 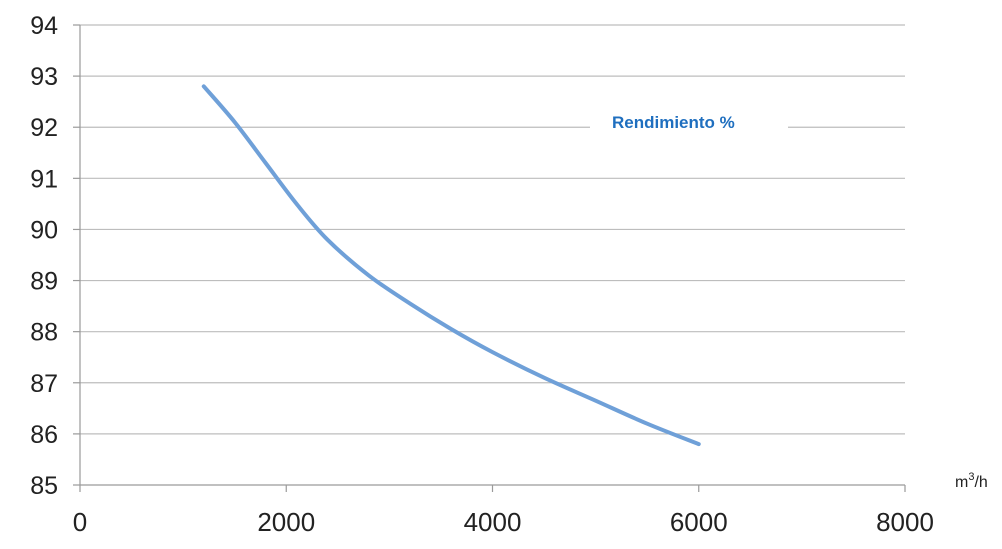 I want to click on y-tick-label-94: 94, so click(x=44, y=26).